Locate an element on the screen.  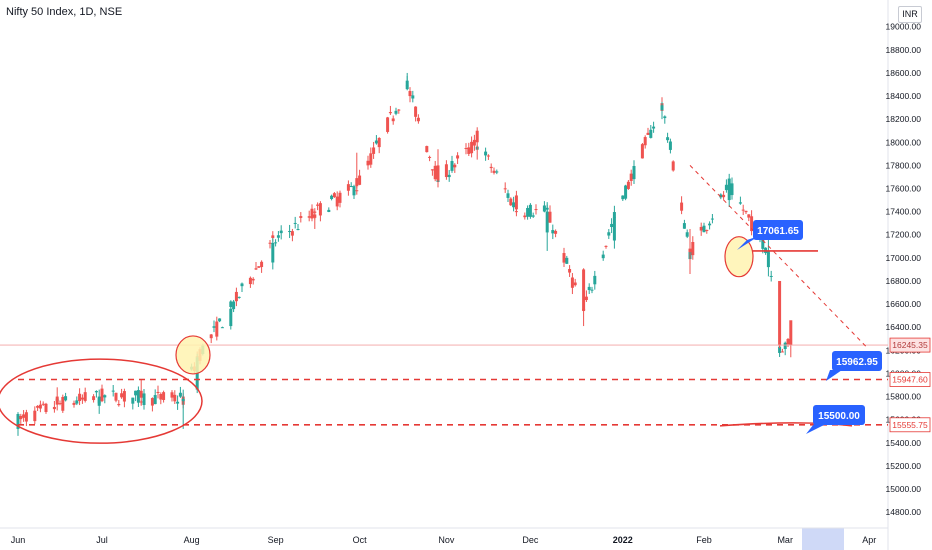
time-tick-label: Nov is located at coordinates (446, 540).